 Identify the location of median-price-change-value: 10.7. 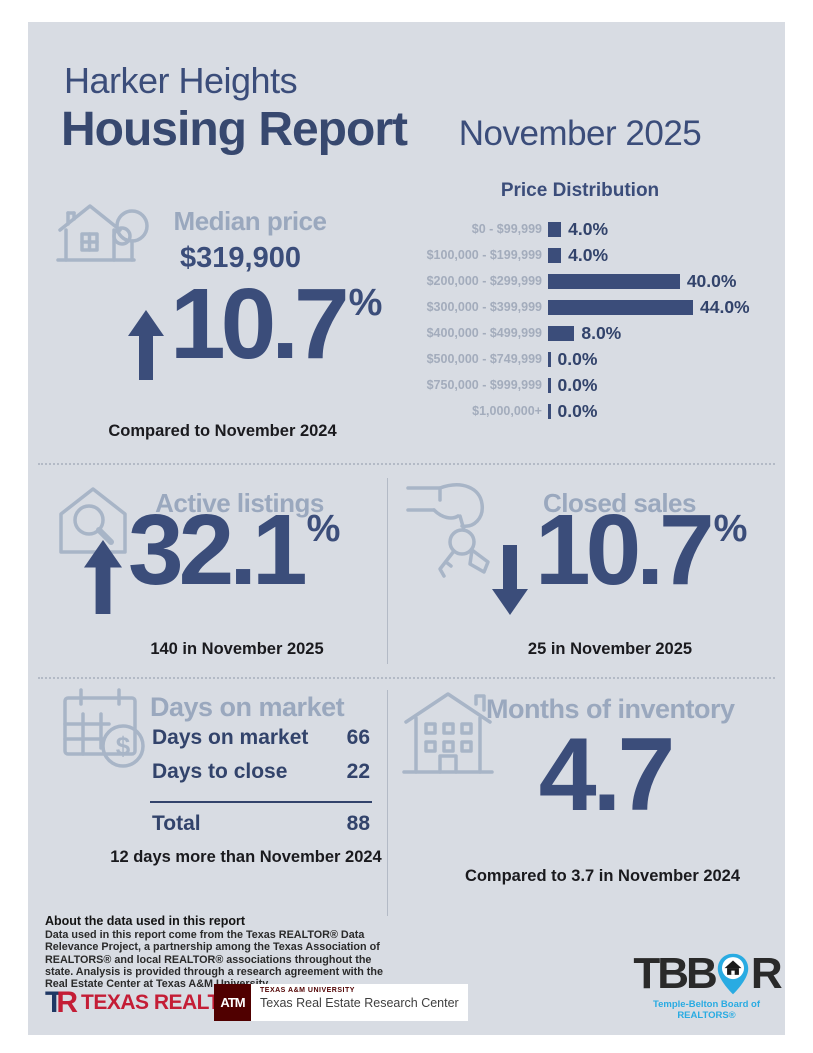
(260, 324).